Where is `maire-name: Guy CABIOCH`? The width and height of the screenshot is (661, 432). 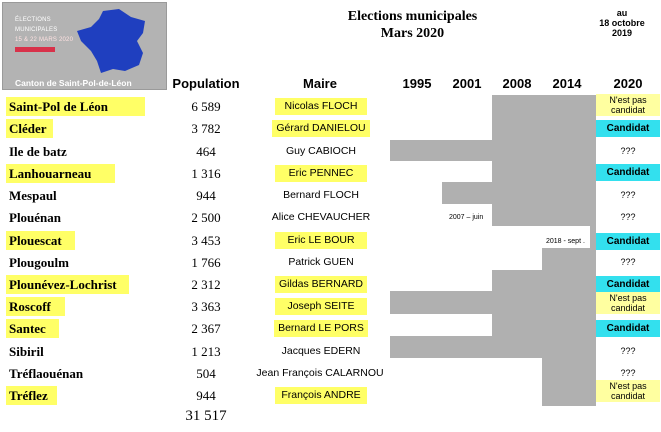 maire-name: Guy CABIOCH is located at coordinates (321, 151).